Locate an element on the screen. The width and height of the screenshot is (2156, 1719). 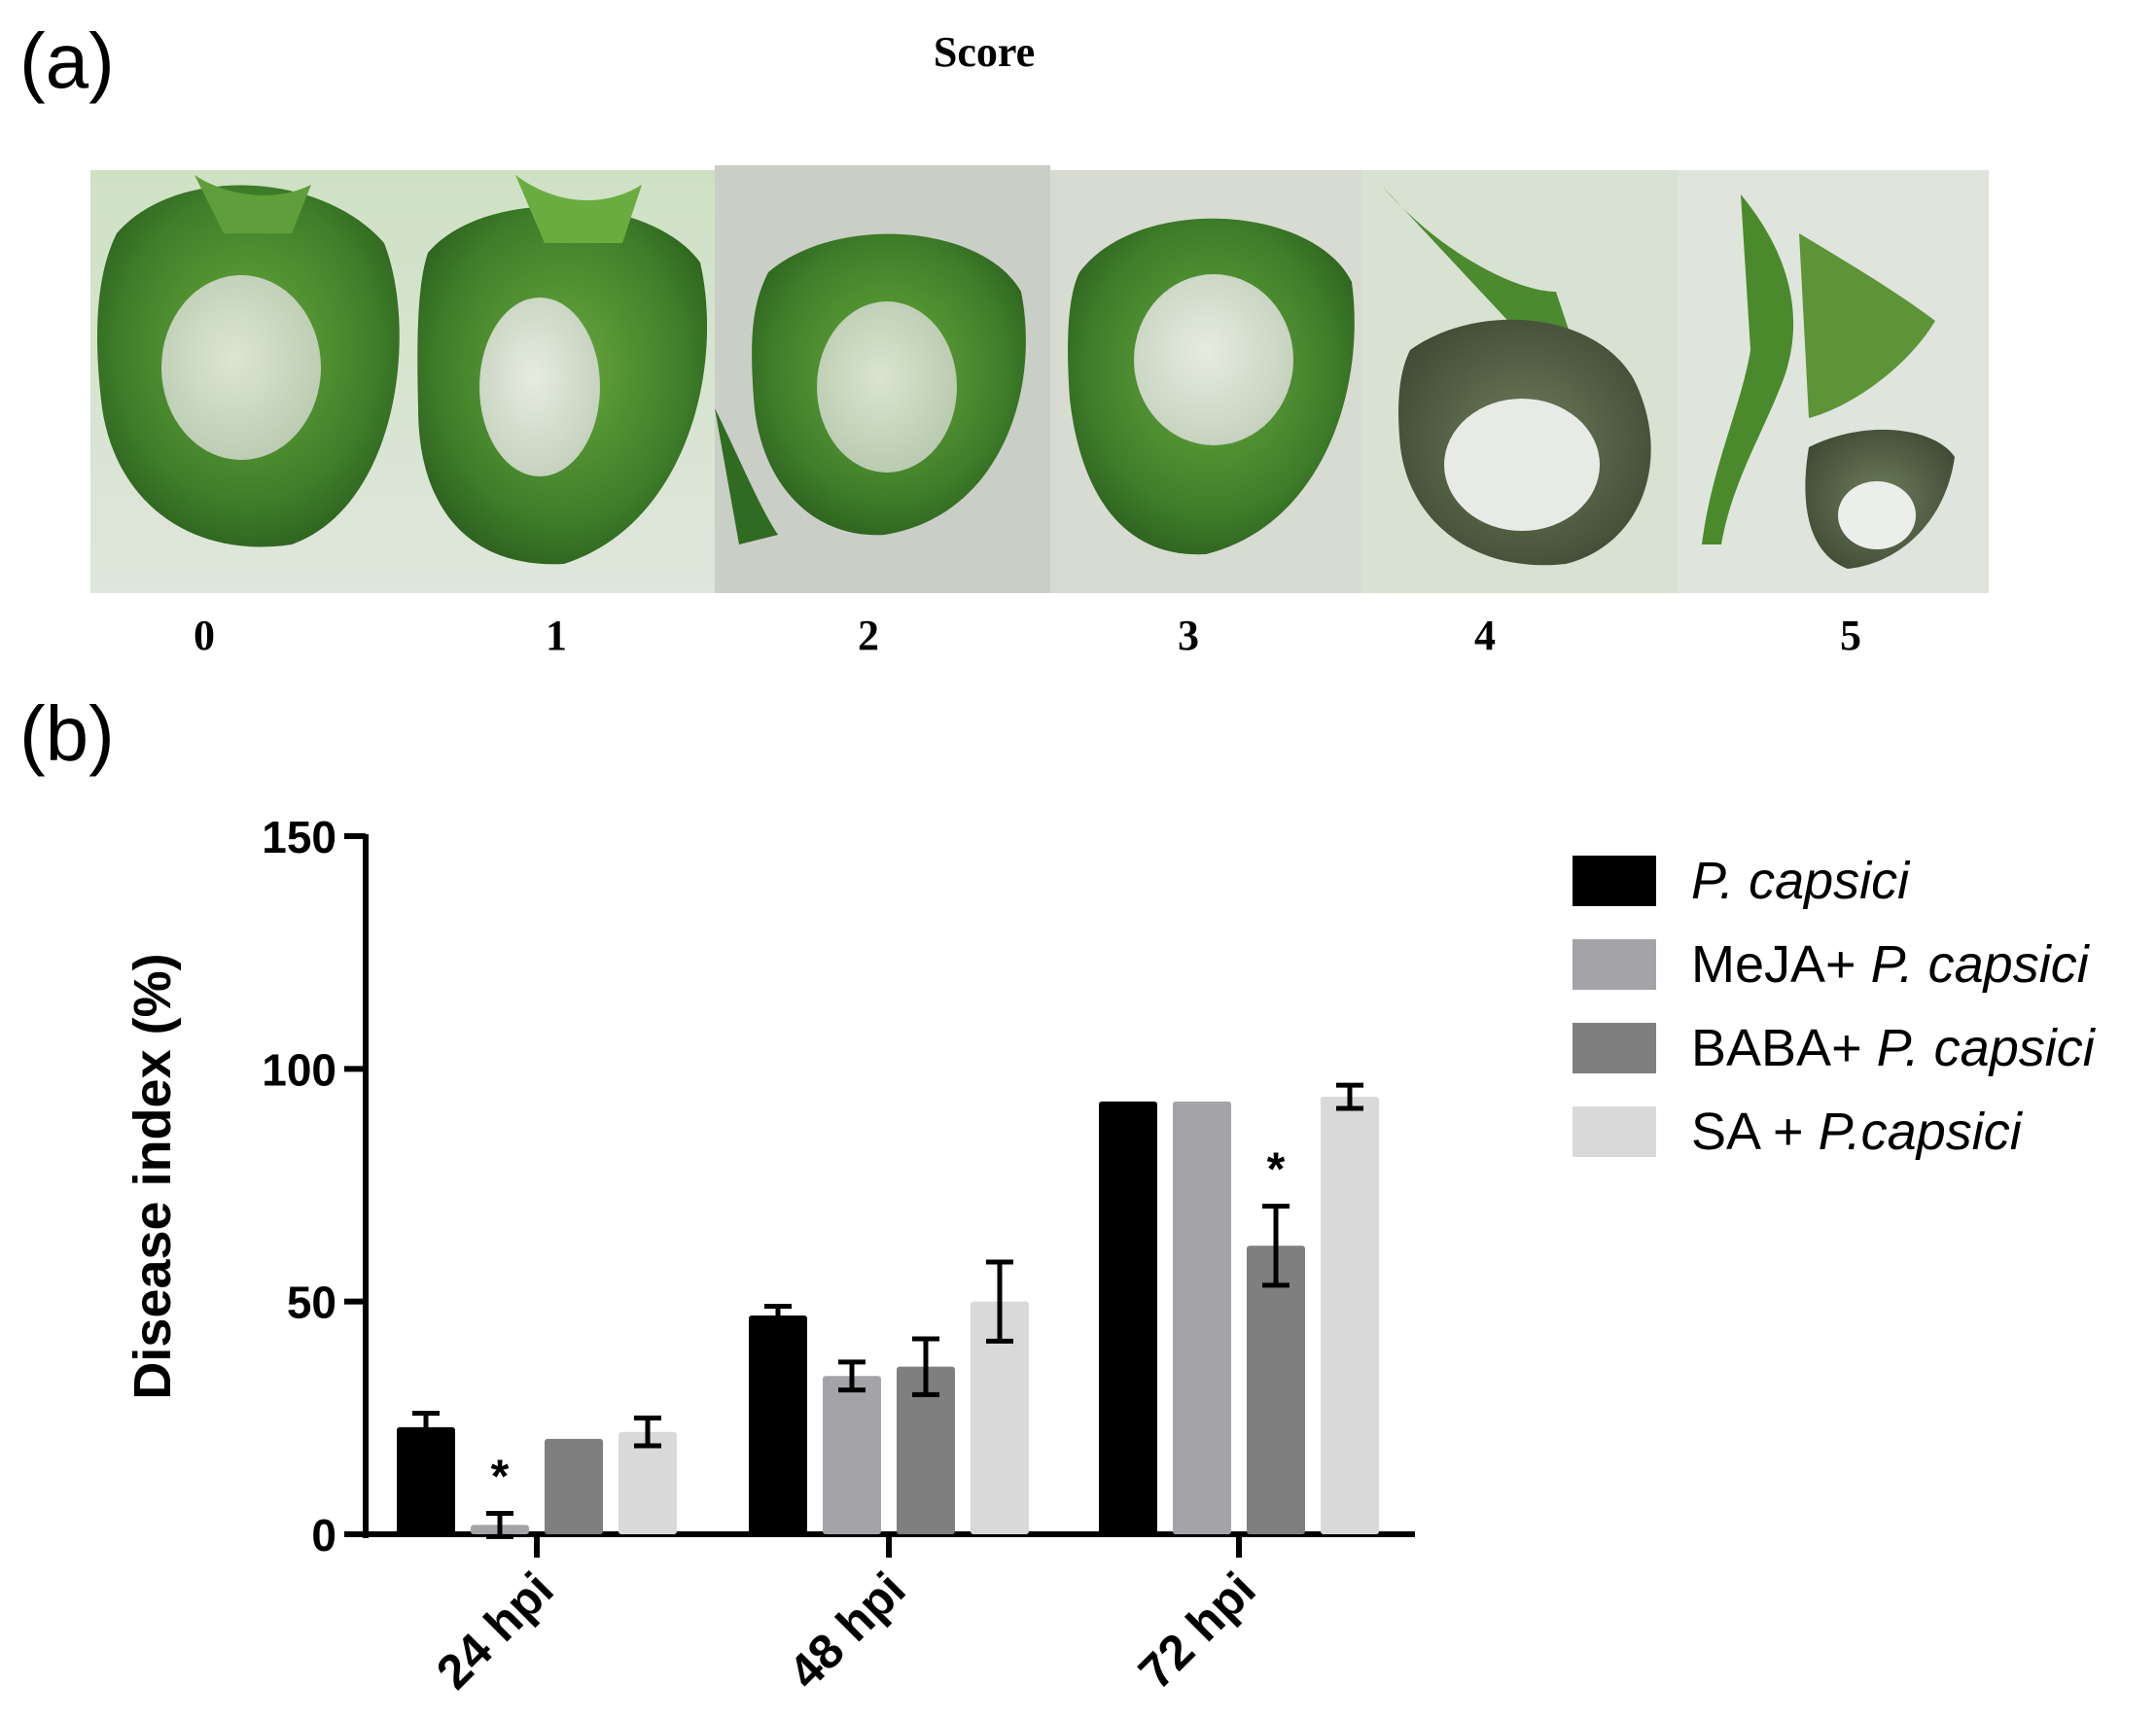
score-label-3: 3 is located at coordinates (1188, 635).